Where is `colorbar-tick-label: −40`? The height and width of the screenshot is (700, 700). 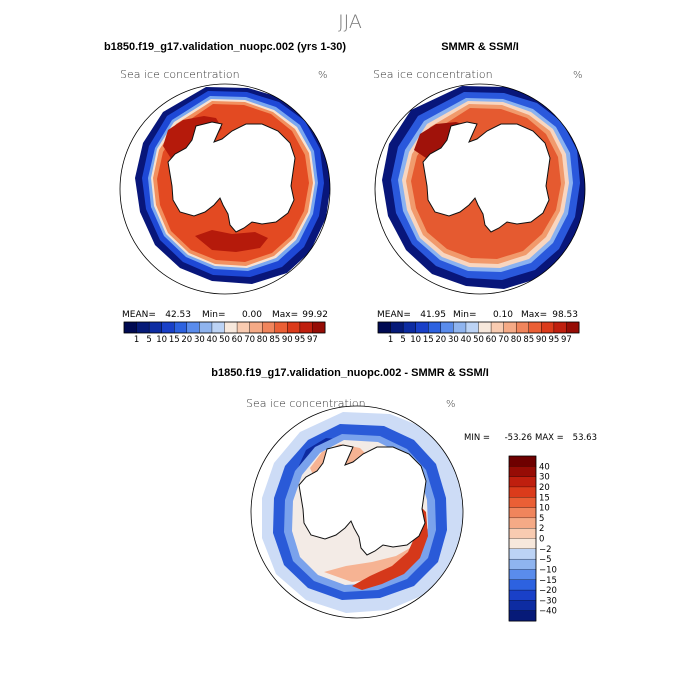 colorbar-tick-label: −40 is located at coordinates (548, 612).